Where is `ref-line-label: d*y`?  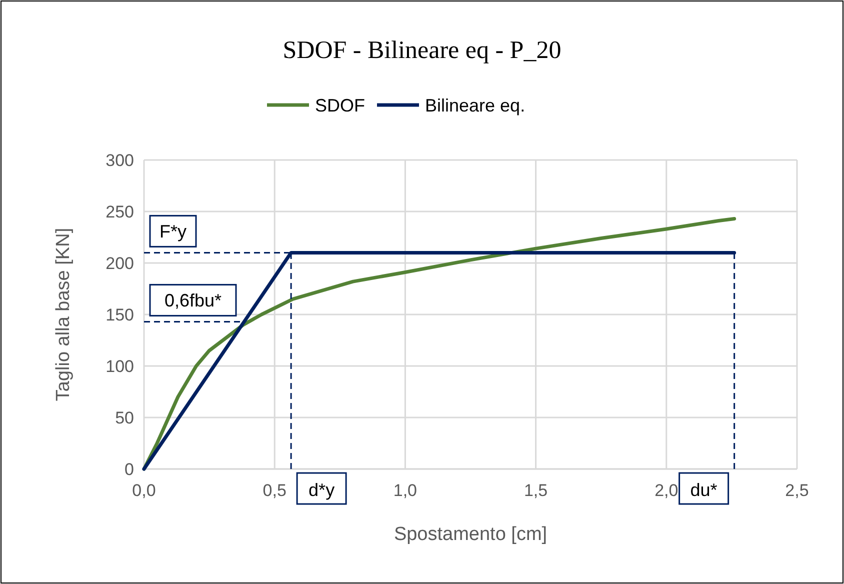 ref-line-label: d*y is located at coordinates (321, 490).